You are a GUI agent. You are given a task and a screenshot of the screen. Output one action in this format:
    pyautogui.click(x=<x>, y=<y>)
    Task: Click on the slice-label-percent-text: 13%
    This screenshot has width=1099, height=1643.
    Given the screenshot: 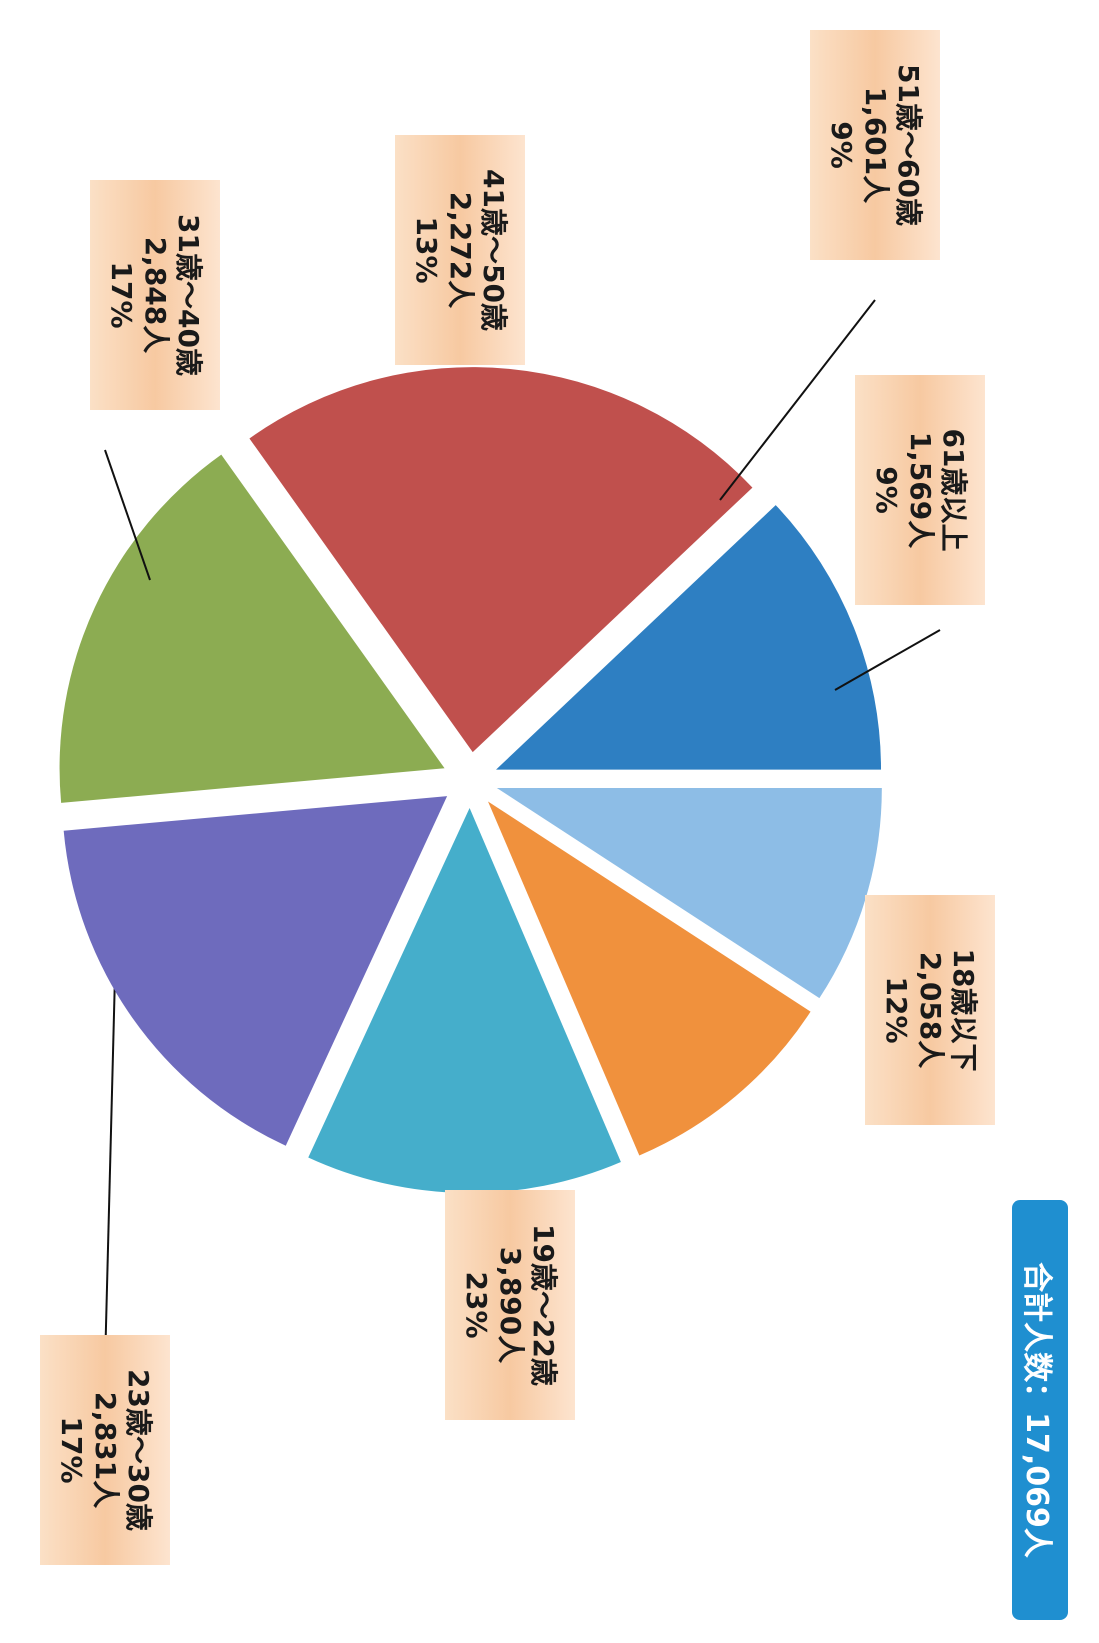 What is the action you would take?
    pyautogui.click(x=427, y=250)
    